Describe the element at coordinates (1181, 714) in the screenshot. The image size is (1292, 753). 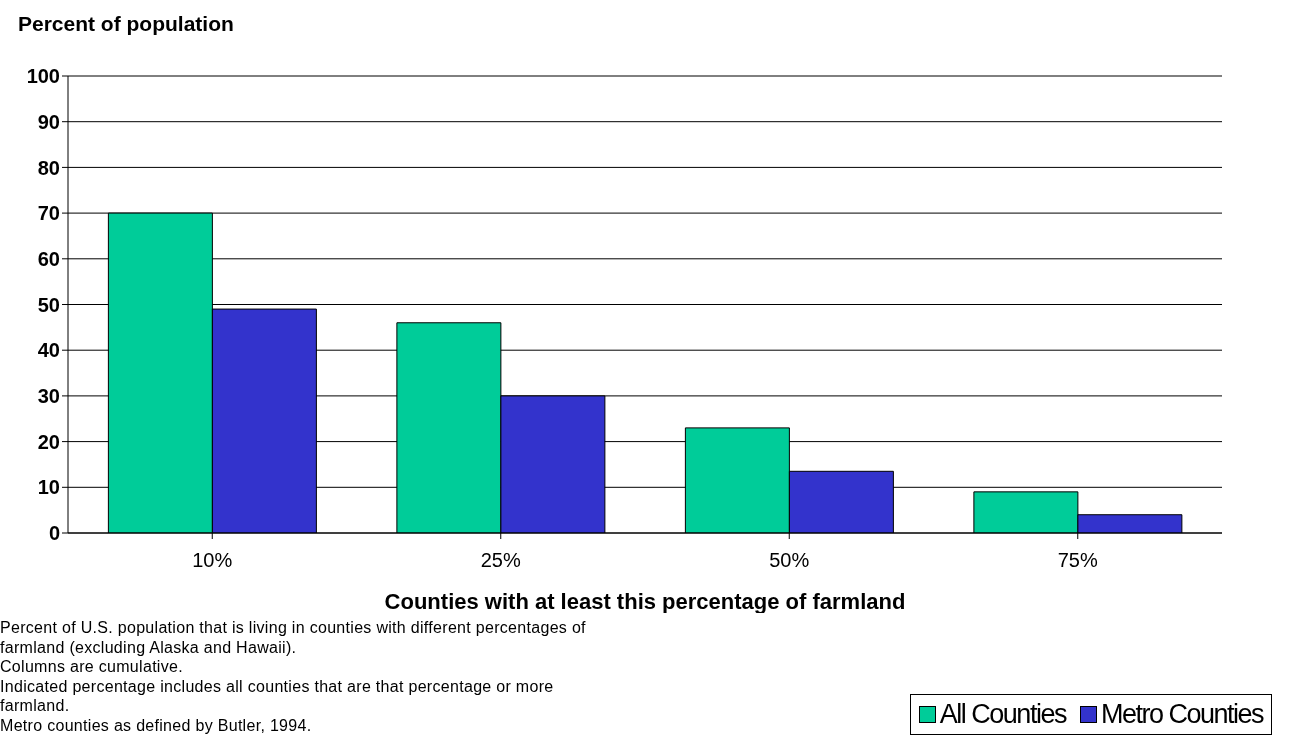
I see `legend-label: Metro Counties` at that location.